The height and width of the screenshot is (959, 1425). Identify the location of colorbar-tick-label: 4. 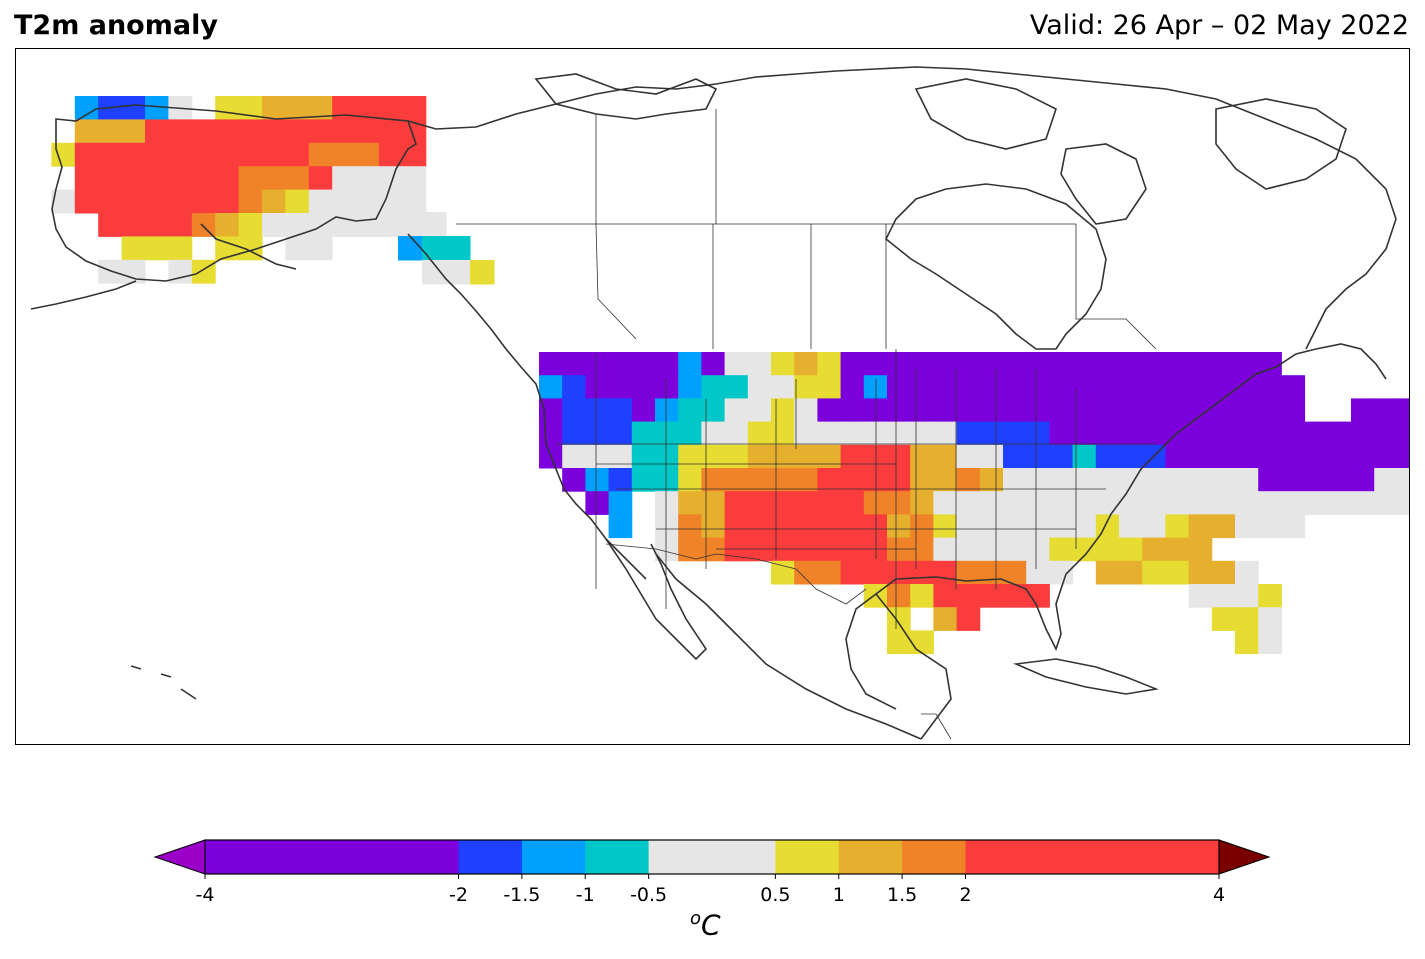
(1219, 895).